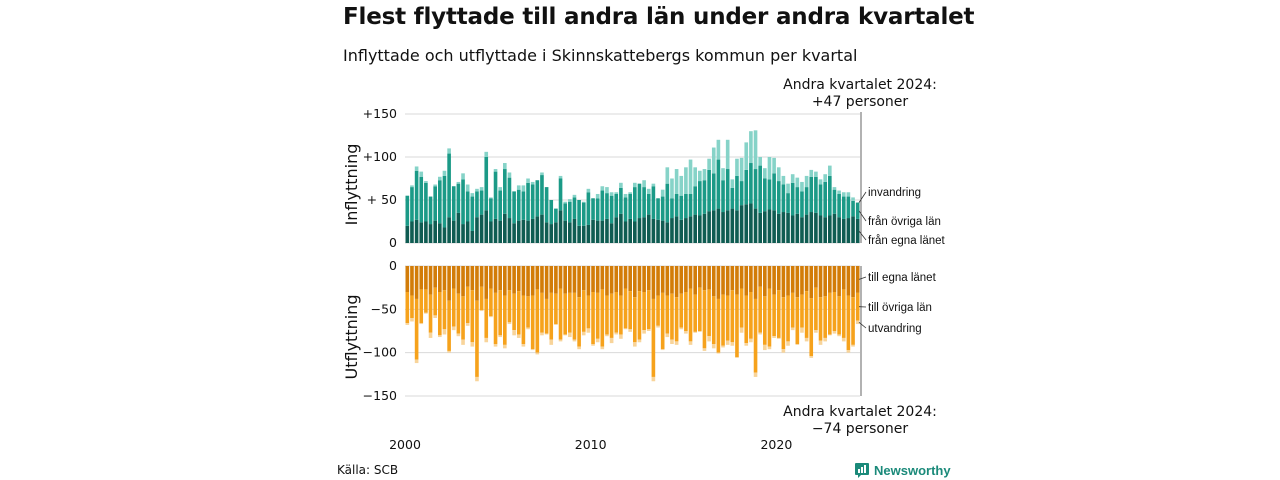 Image resolution: width=1280 pixels, height=480 pixels. What do you see at coordinates (895, 329) in the screenshot?
I see `legend-label-out: utvandring` at bounding box center [895, 329].